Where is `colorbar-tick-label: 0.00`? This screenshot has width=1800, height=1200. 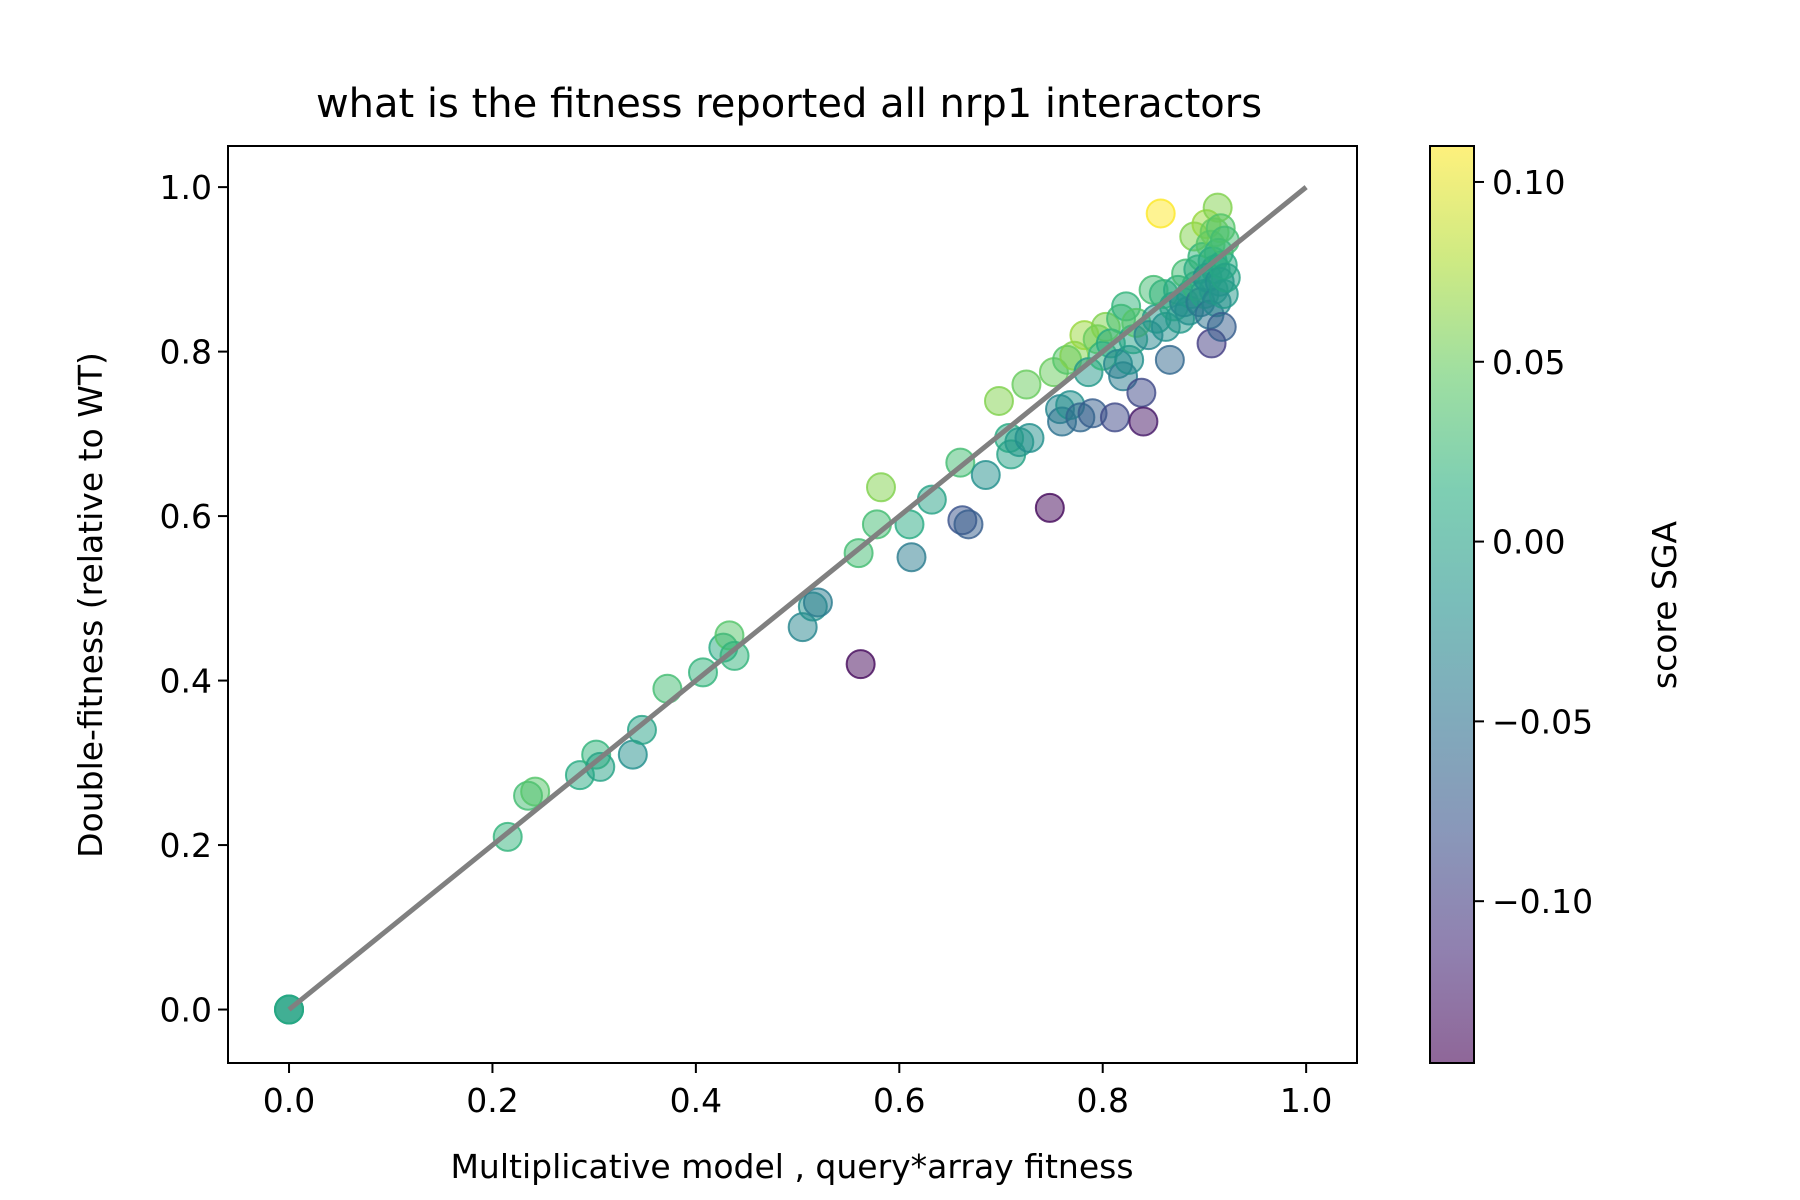 colorbar-tick-label: 0.00 is located at coordinates (1528, 542).